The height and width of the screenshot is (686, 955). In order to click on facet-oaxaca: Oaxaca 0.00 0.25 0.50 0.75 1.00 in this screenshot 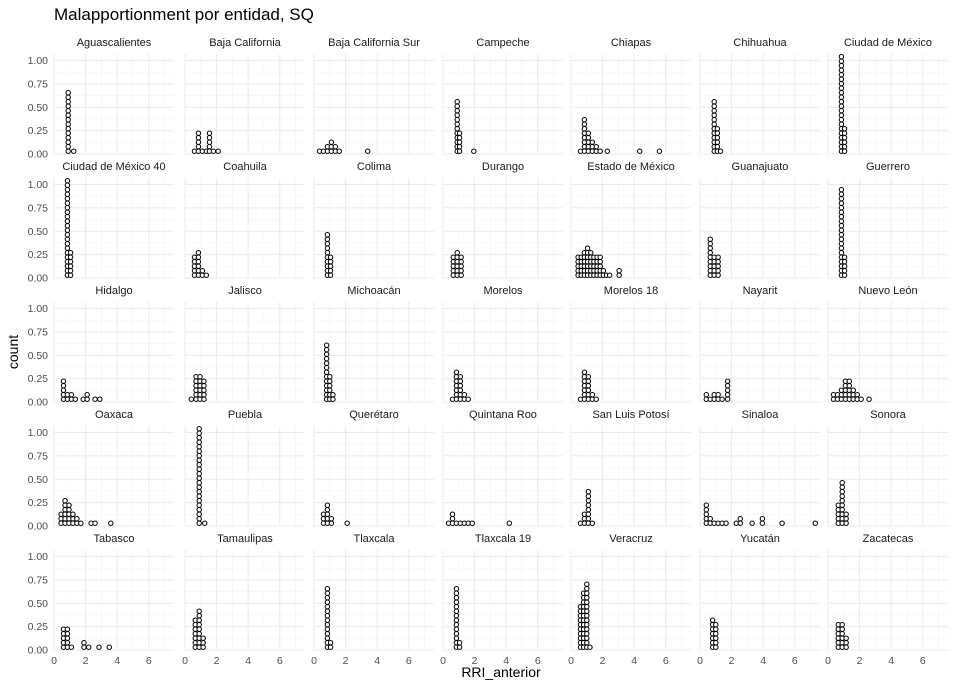, I will do `click(101, 471)`.